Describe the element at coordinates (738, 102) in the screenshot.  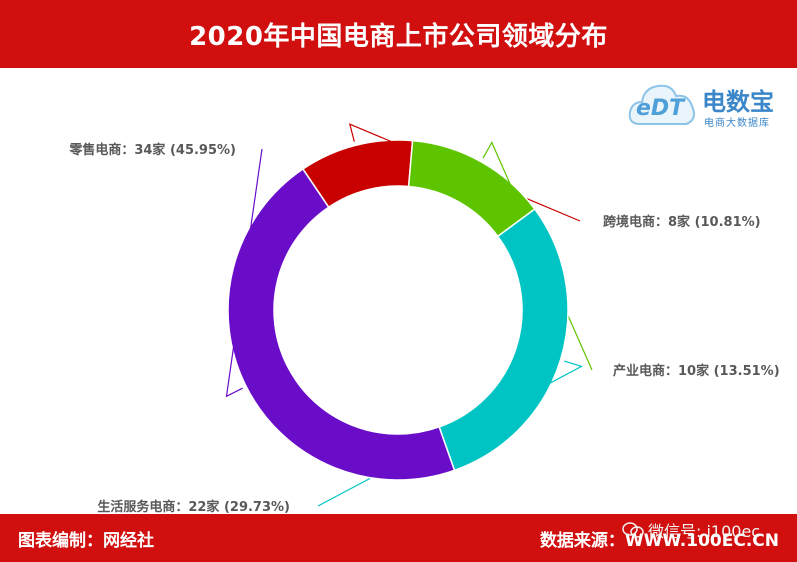
I see `logo-brand: 电数宝` at that location.